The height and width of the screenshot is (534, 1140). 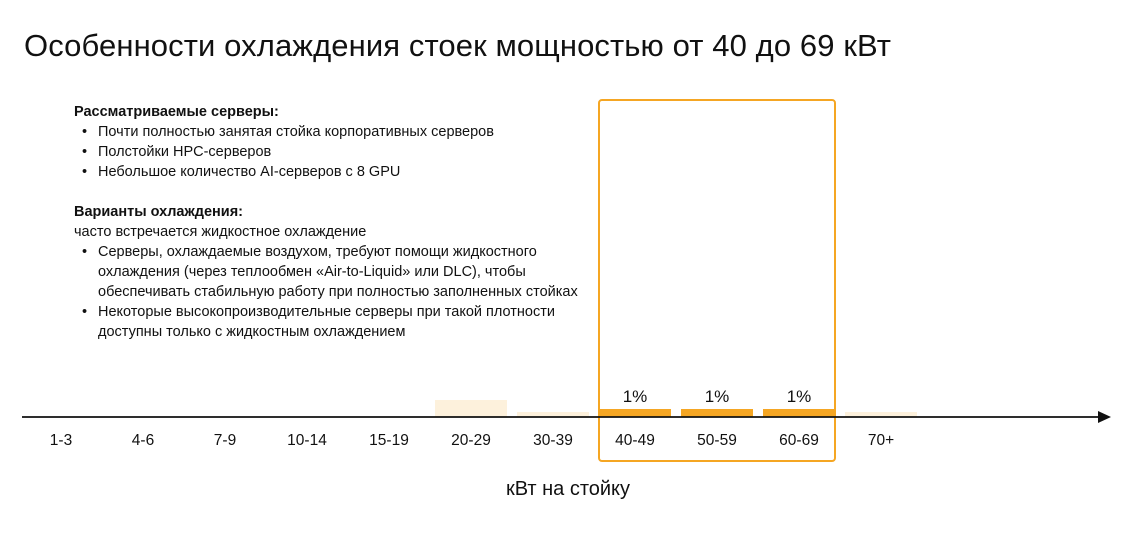 I want to click on tick-label: 50-59, so click(x=717, y=440).